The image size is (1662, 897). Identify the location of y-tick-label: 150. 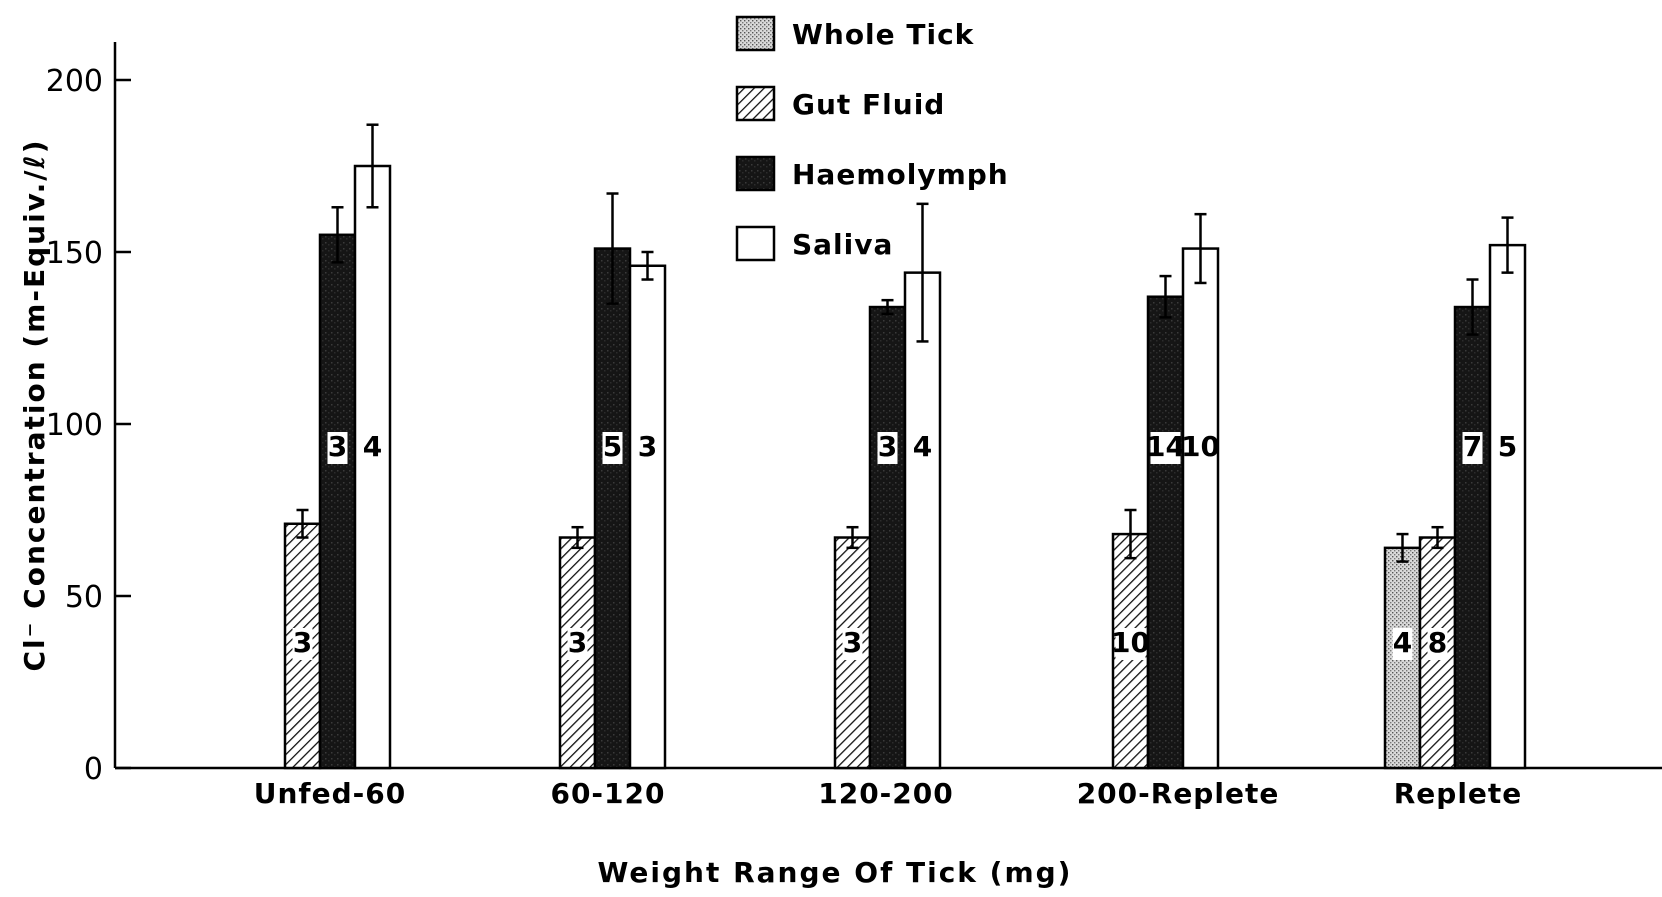
(74, 253).